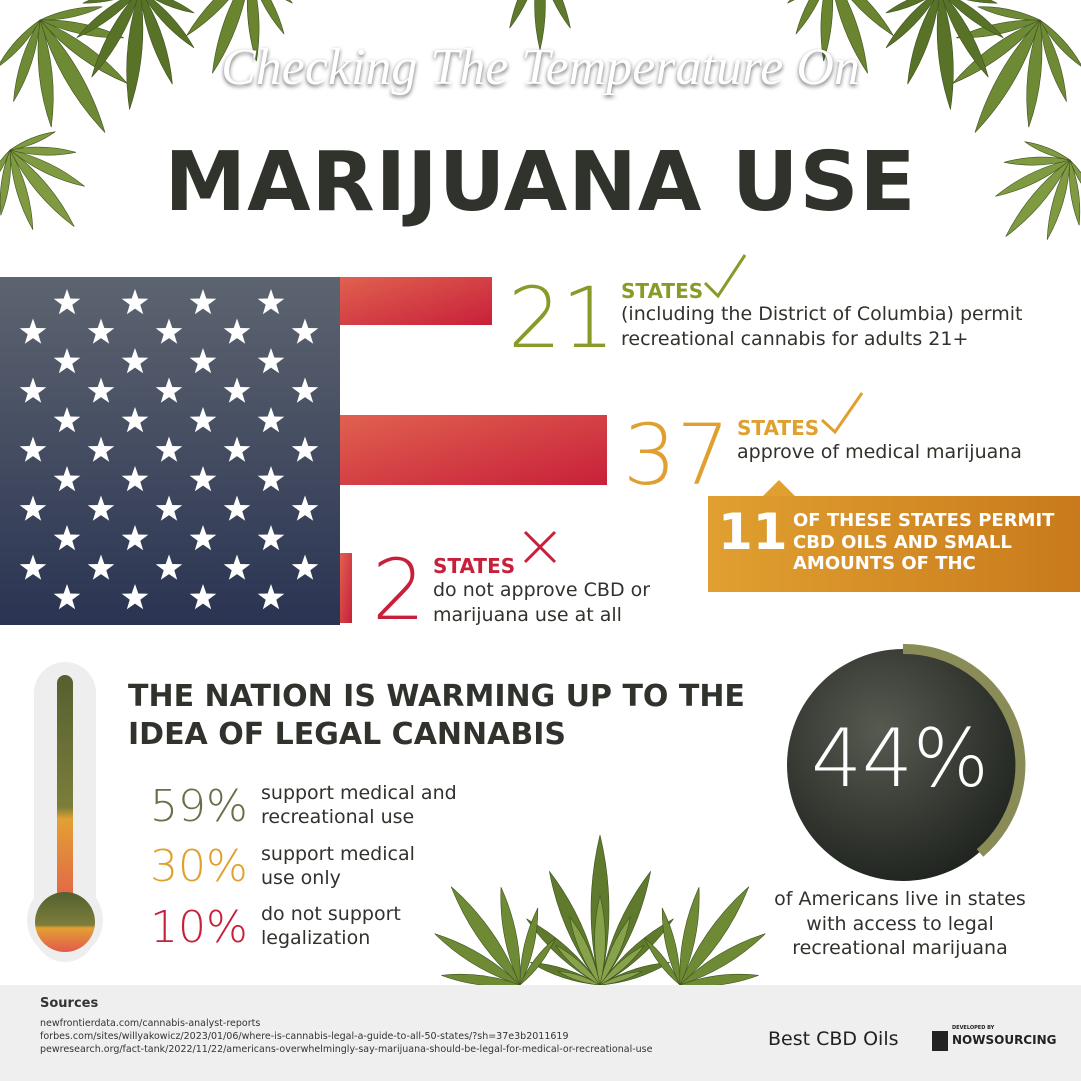  Describe the element at coordinates (199, 866) in the screenshot. I see `percent: 30%` at that location.